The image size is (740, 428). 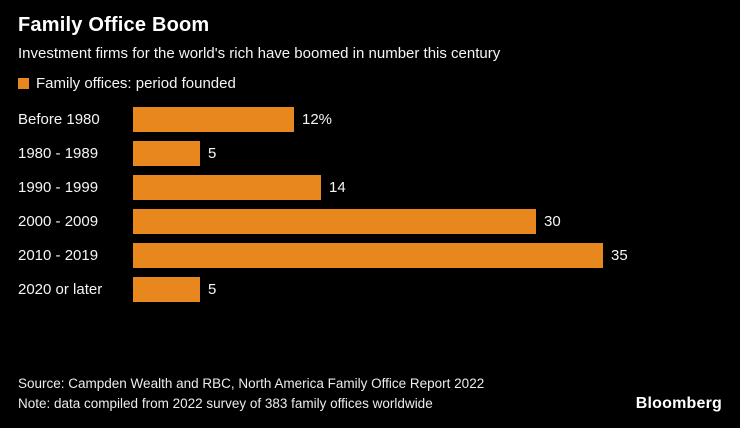 What do you see at coordinates (60, 289) in the screenshot?
I see `category-label: 2020 or later` at bounding box center [60, 289].